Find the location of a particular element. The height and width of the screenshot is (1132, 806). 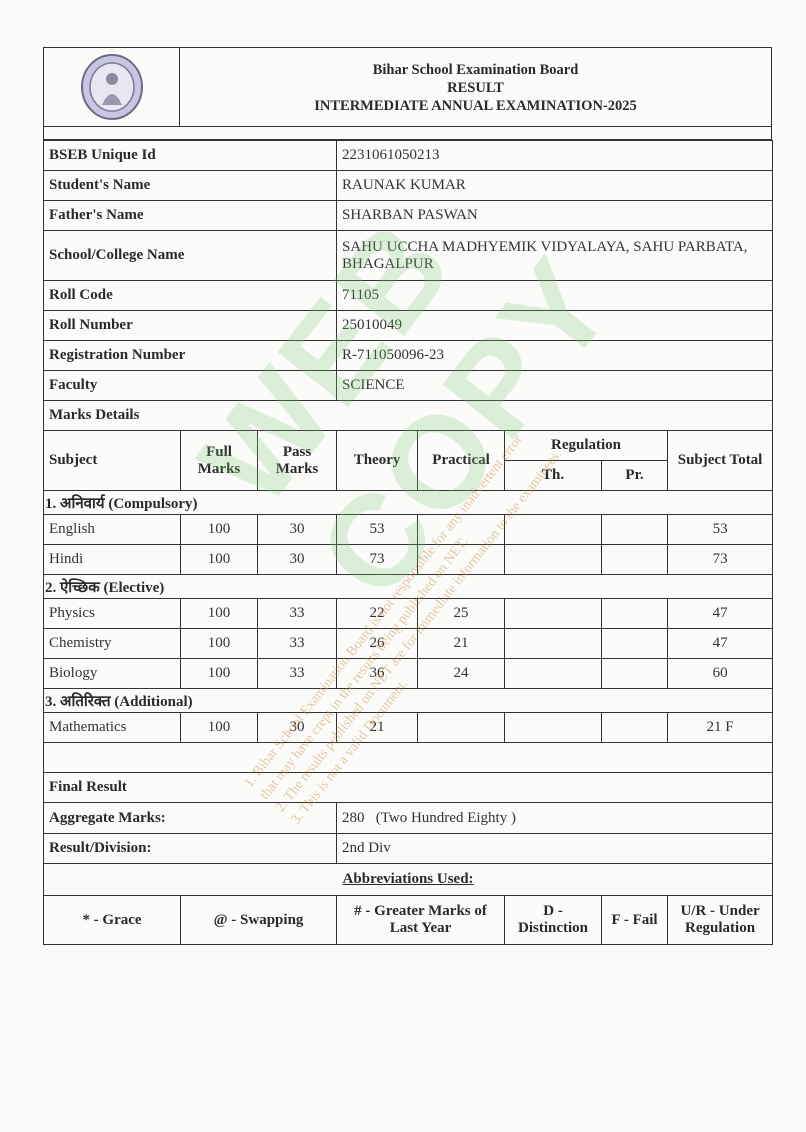

subject-practical: 21 is located at coordinates (461, 643).